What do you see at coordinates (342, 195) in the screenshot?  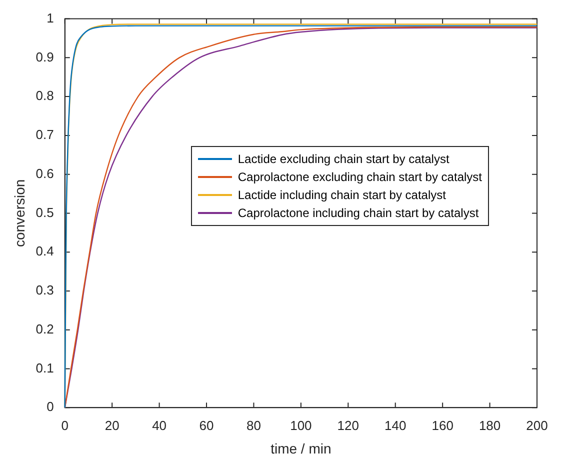 I see `legend-label: Lactide including chain start by catalyst` at bounding box center [342, 195].